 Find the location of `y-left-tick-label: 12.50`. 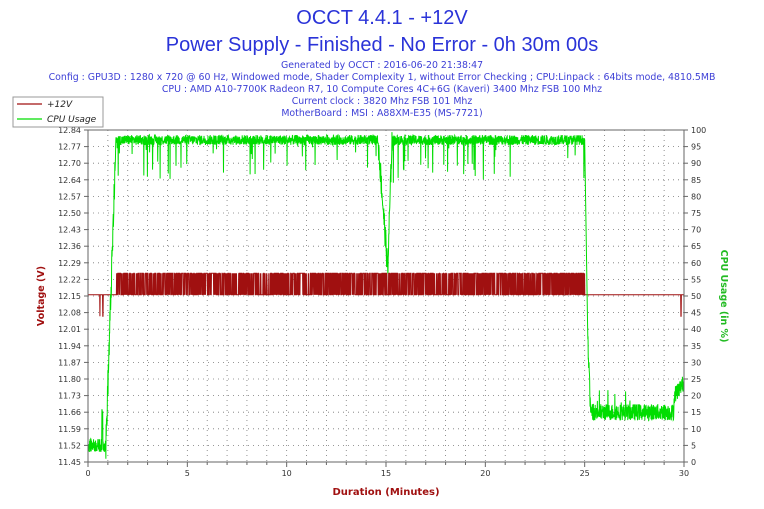

y-left-tick-label: 12.50 is located at coordinates (69, 213).